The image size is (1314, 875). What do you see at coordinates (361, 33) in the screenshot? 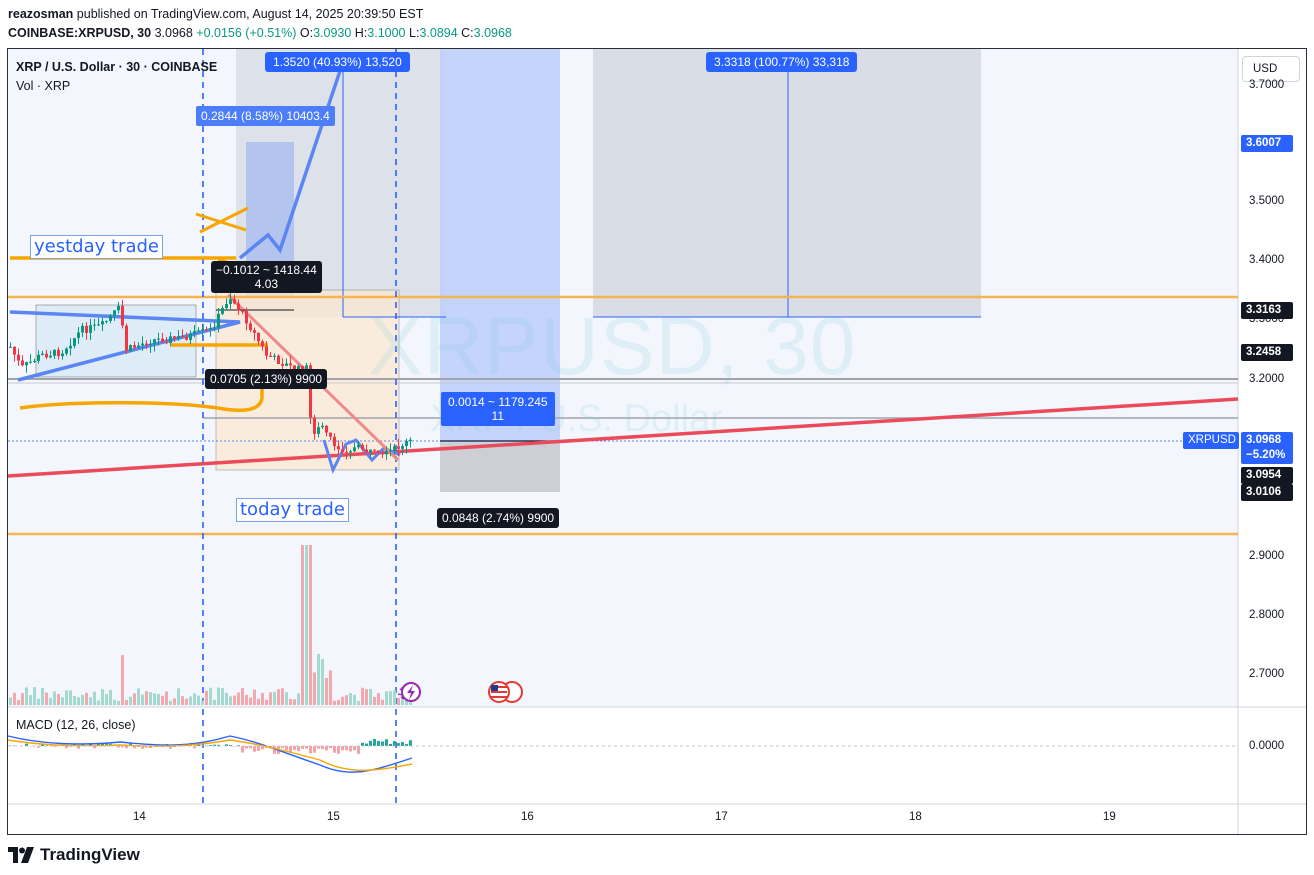
I see `high-label: H:` at bounding box center [361, 33].